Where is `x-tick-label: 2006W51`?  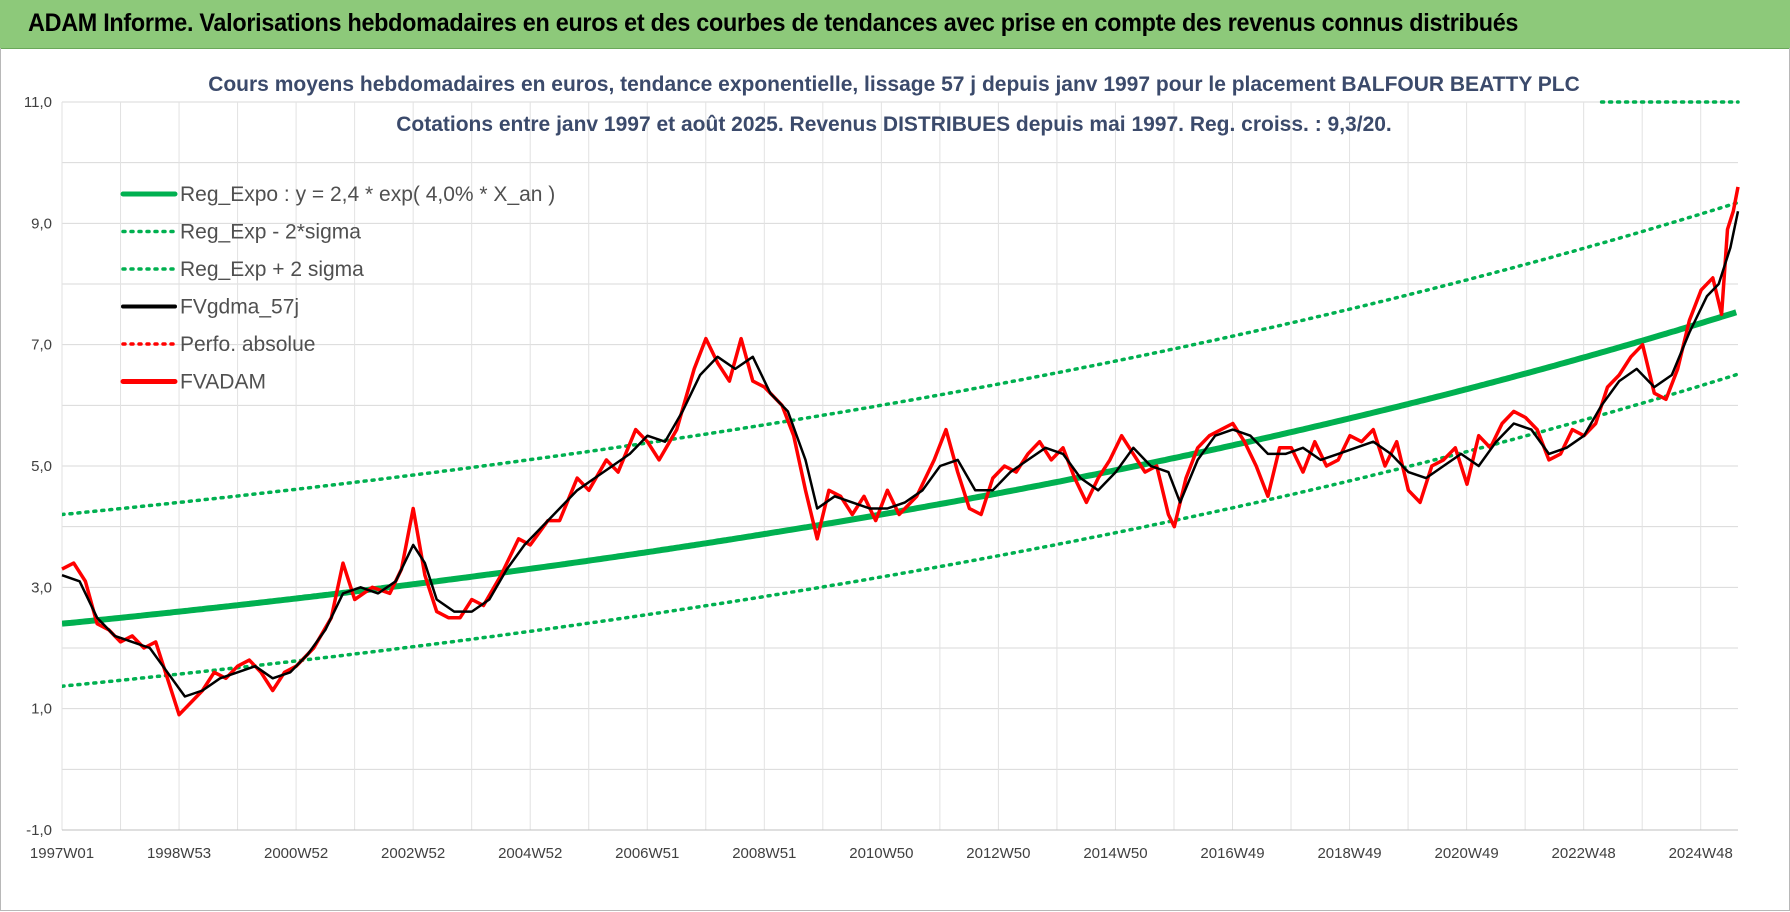 x-tick-label: 2006W51 is located at coordinates (647, 853).